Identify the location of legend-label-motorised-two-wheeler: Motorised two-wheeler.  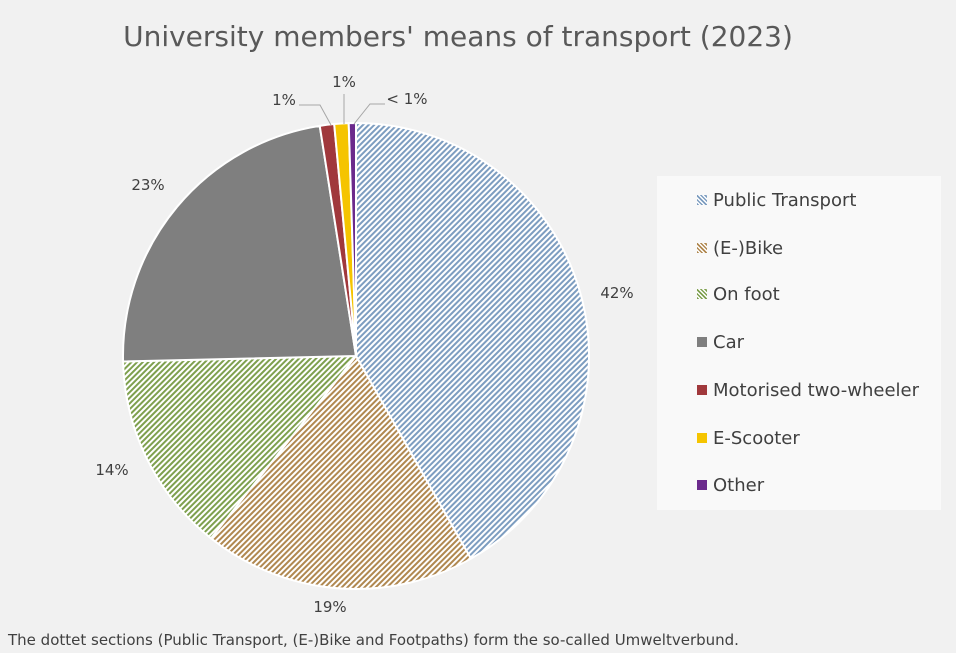
(816, 390).